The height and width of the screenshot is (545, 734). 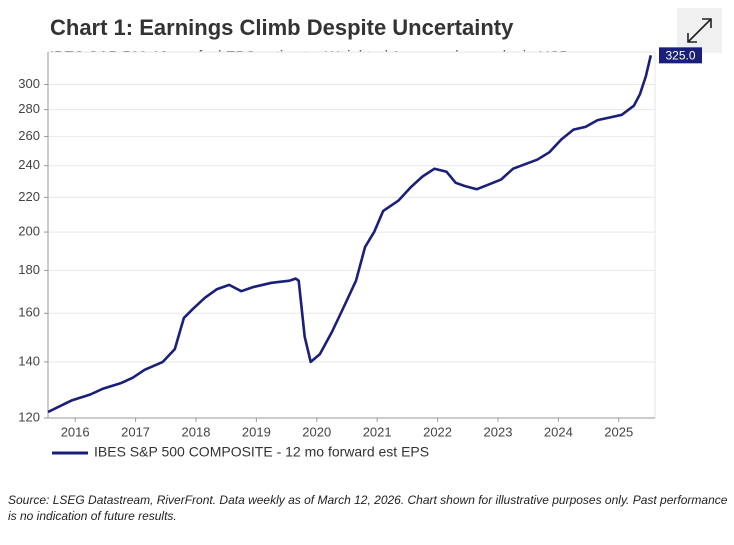 What do you see at coordinates (29, 135) in the screenshot?
I see `y-tick-label: 260` at bounding box center [29, 135].